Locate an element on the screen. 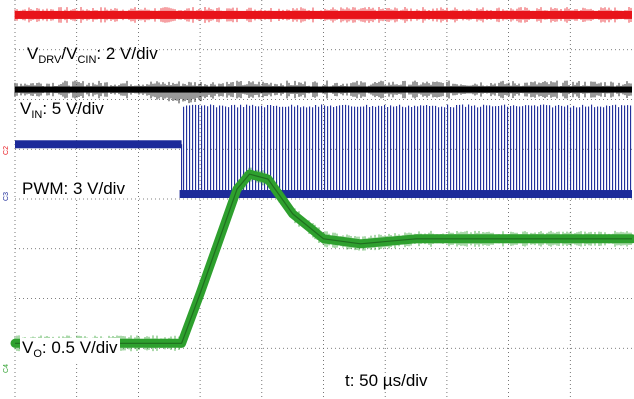  channel1-trace is located at coordinates (323, 14).